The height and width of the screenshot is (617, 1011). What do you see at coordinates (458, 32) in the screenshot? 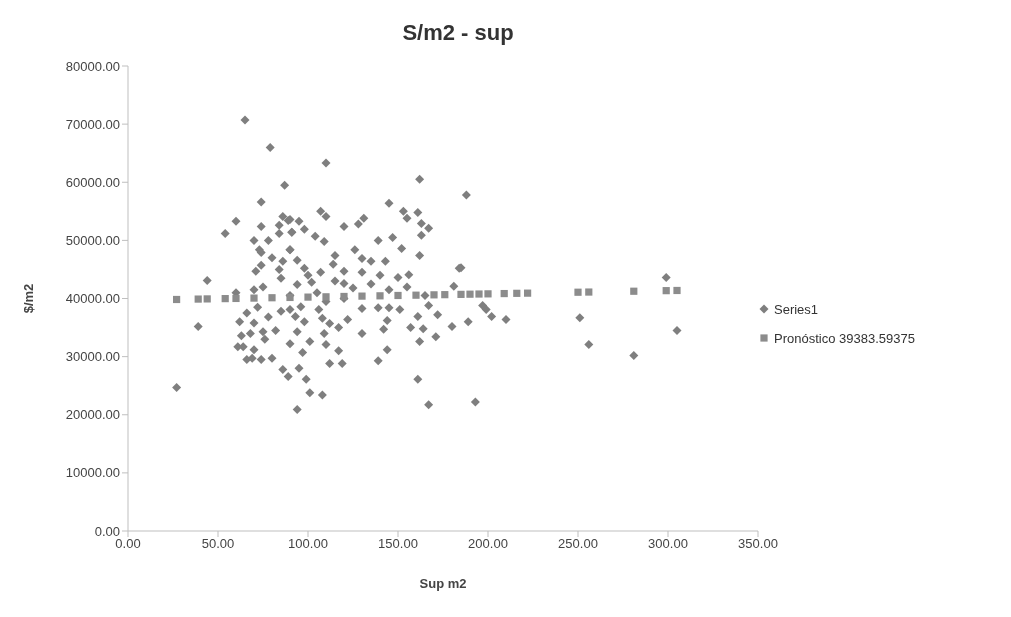
I see `chart-title: S/m2 - sup` at bounding box center [458, 32].